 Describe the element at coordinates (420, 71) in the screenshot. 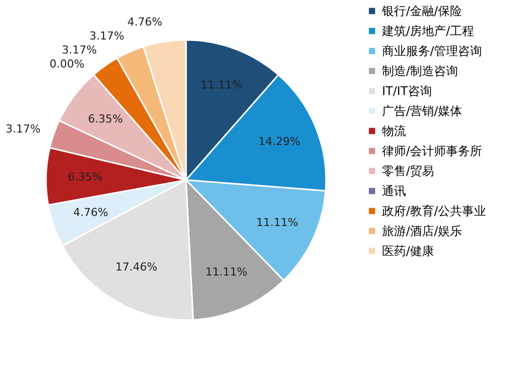

I see `legend-label: 制造/制造咨询` at that location.